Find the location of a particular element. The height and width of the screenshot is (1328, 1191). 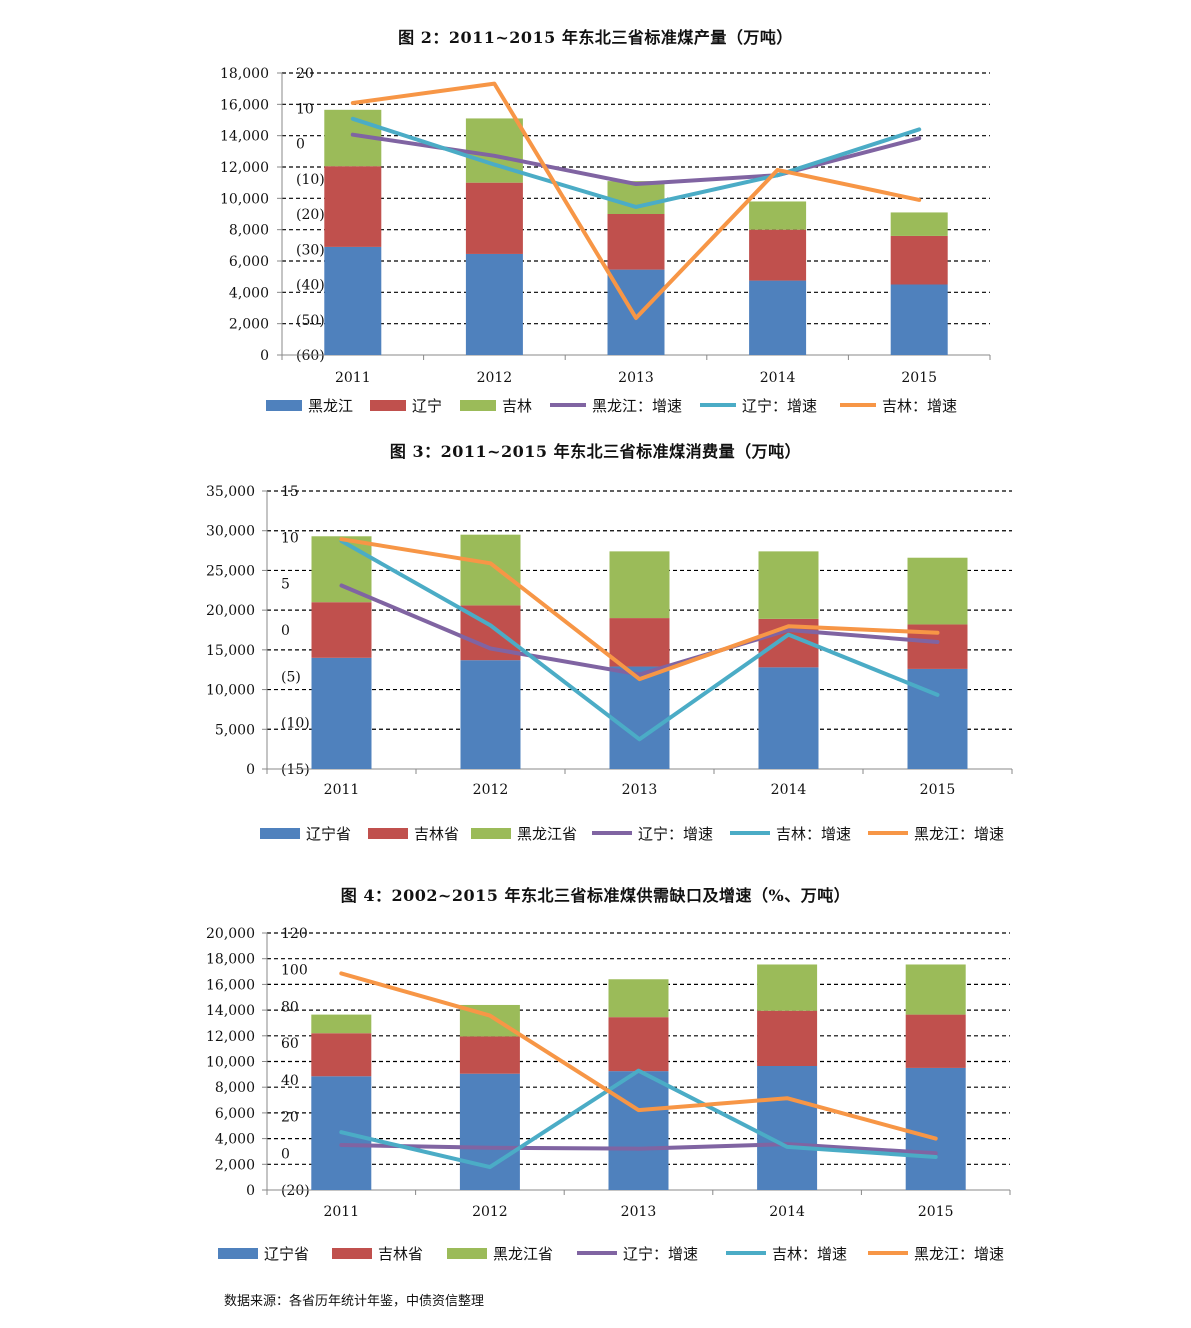

y-axis-label: 35,000 is located at coordinates (230, 492).